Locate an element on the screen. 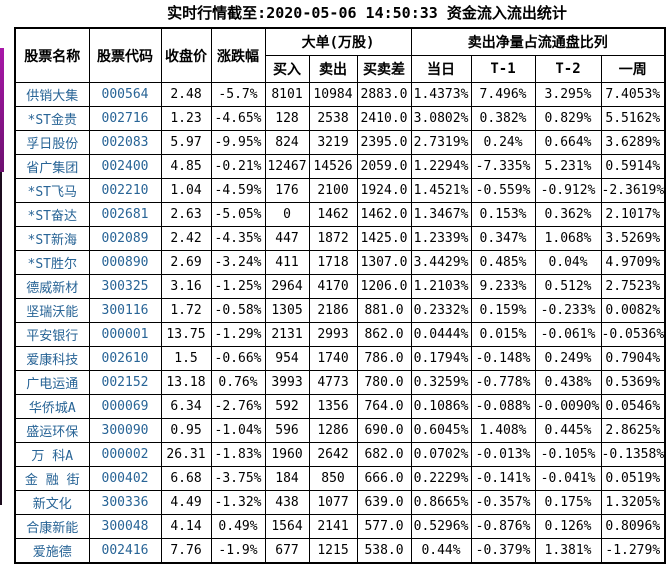  cell-code: 300325 is located at coordinates (125, 286).